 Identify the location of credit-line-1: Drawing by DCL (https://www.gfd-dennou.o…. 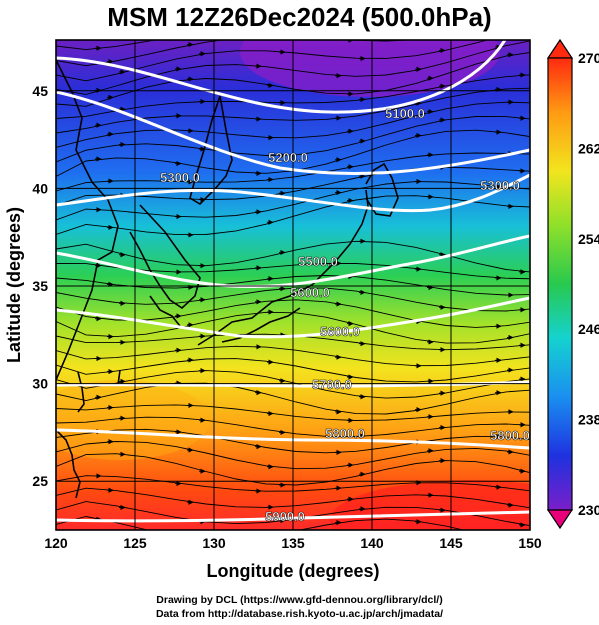
(299, 600).